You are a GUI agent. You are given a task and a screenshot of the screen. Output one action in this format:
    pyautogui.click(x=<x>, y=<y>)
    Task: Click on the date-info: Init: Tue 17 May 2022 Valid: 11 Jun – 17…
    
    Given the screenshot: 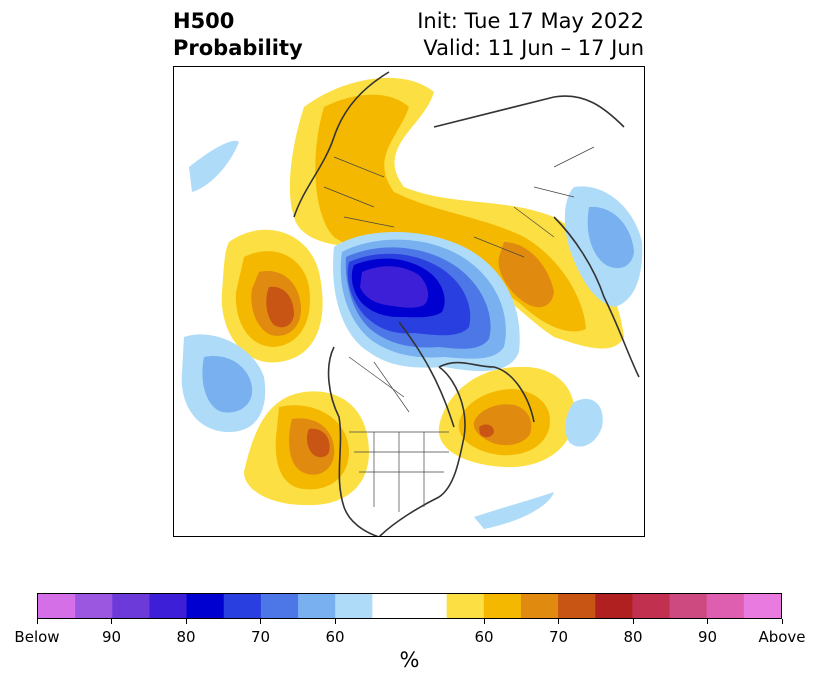 What is the action you would take?
    pyautogui.click(x=530, y=35)
    